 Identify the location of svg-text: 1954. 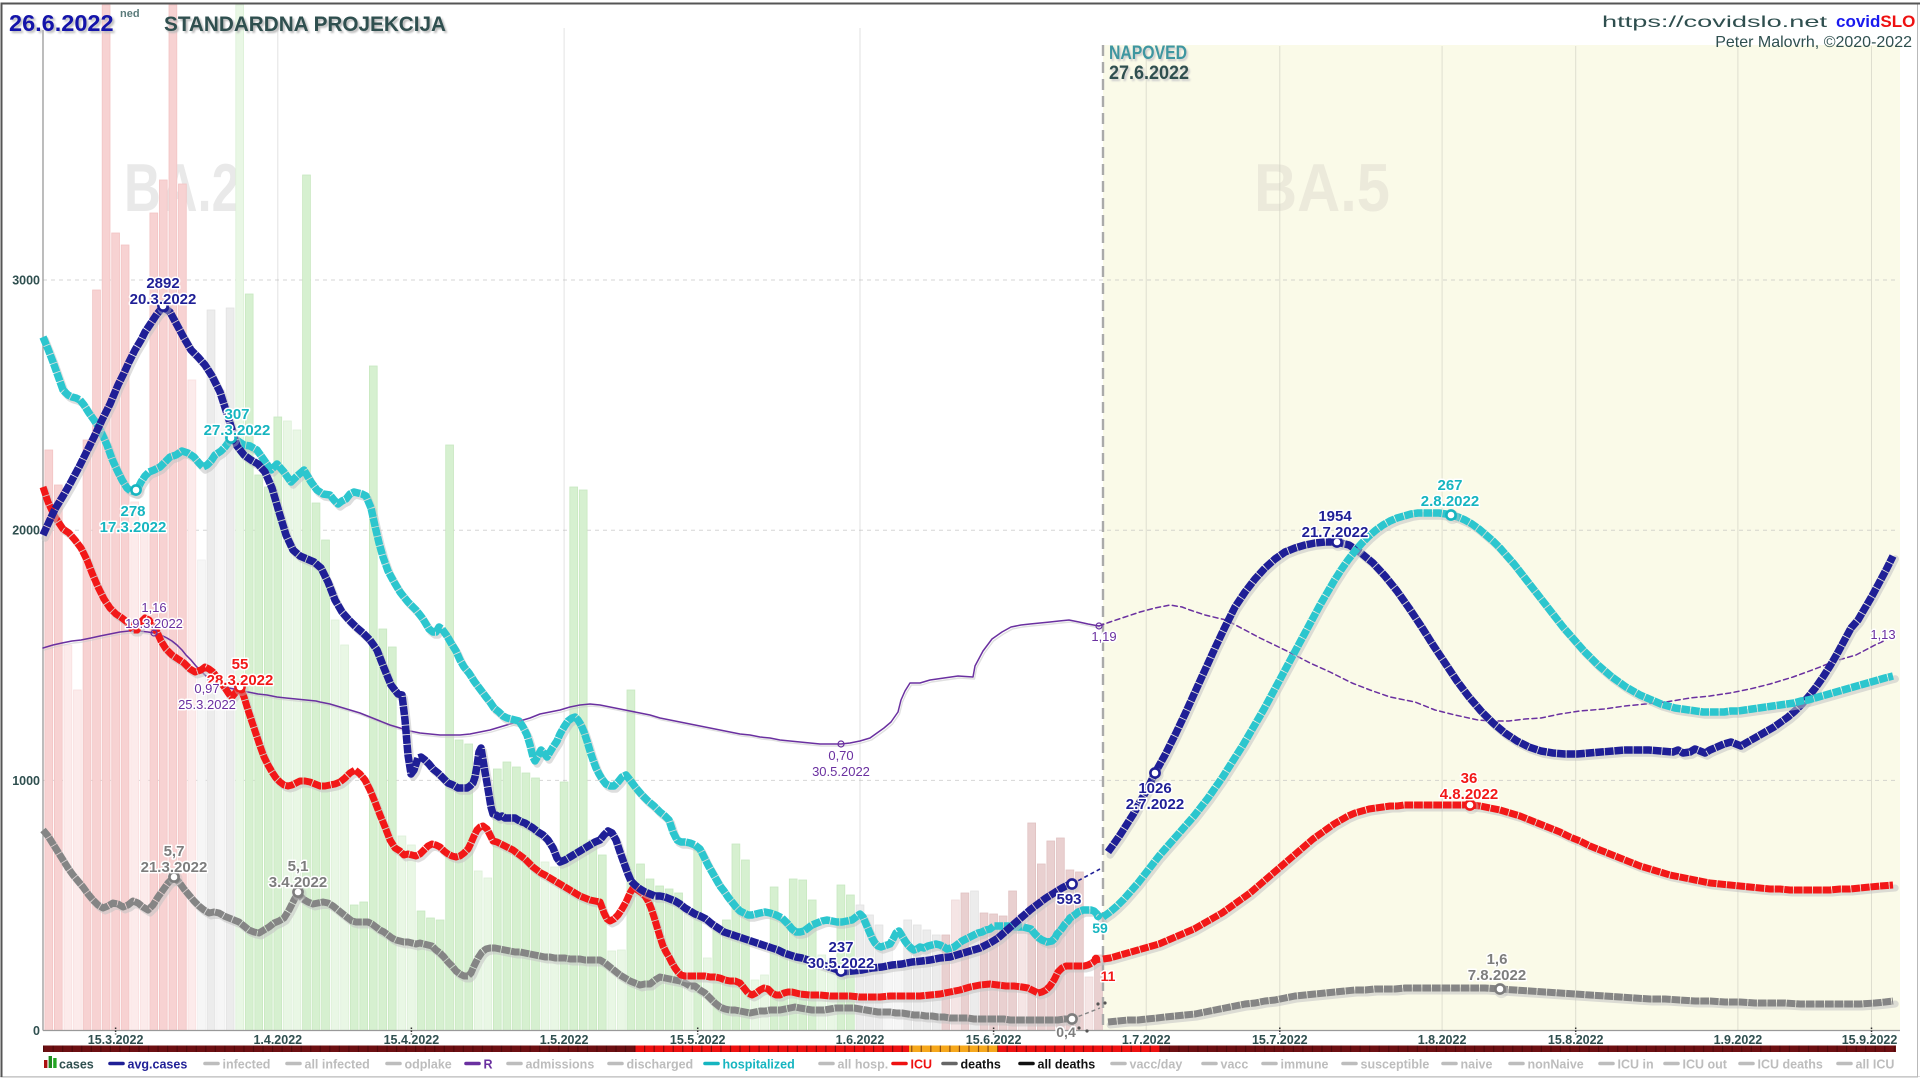
(1335, 516).